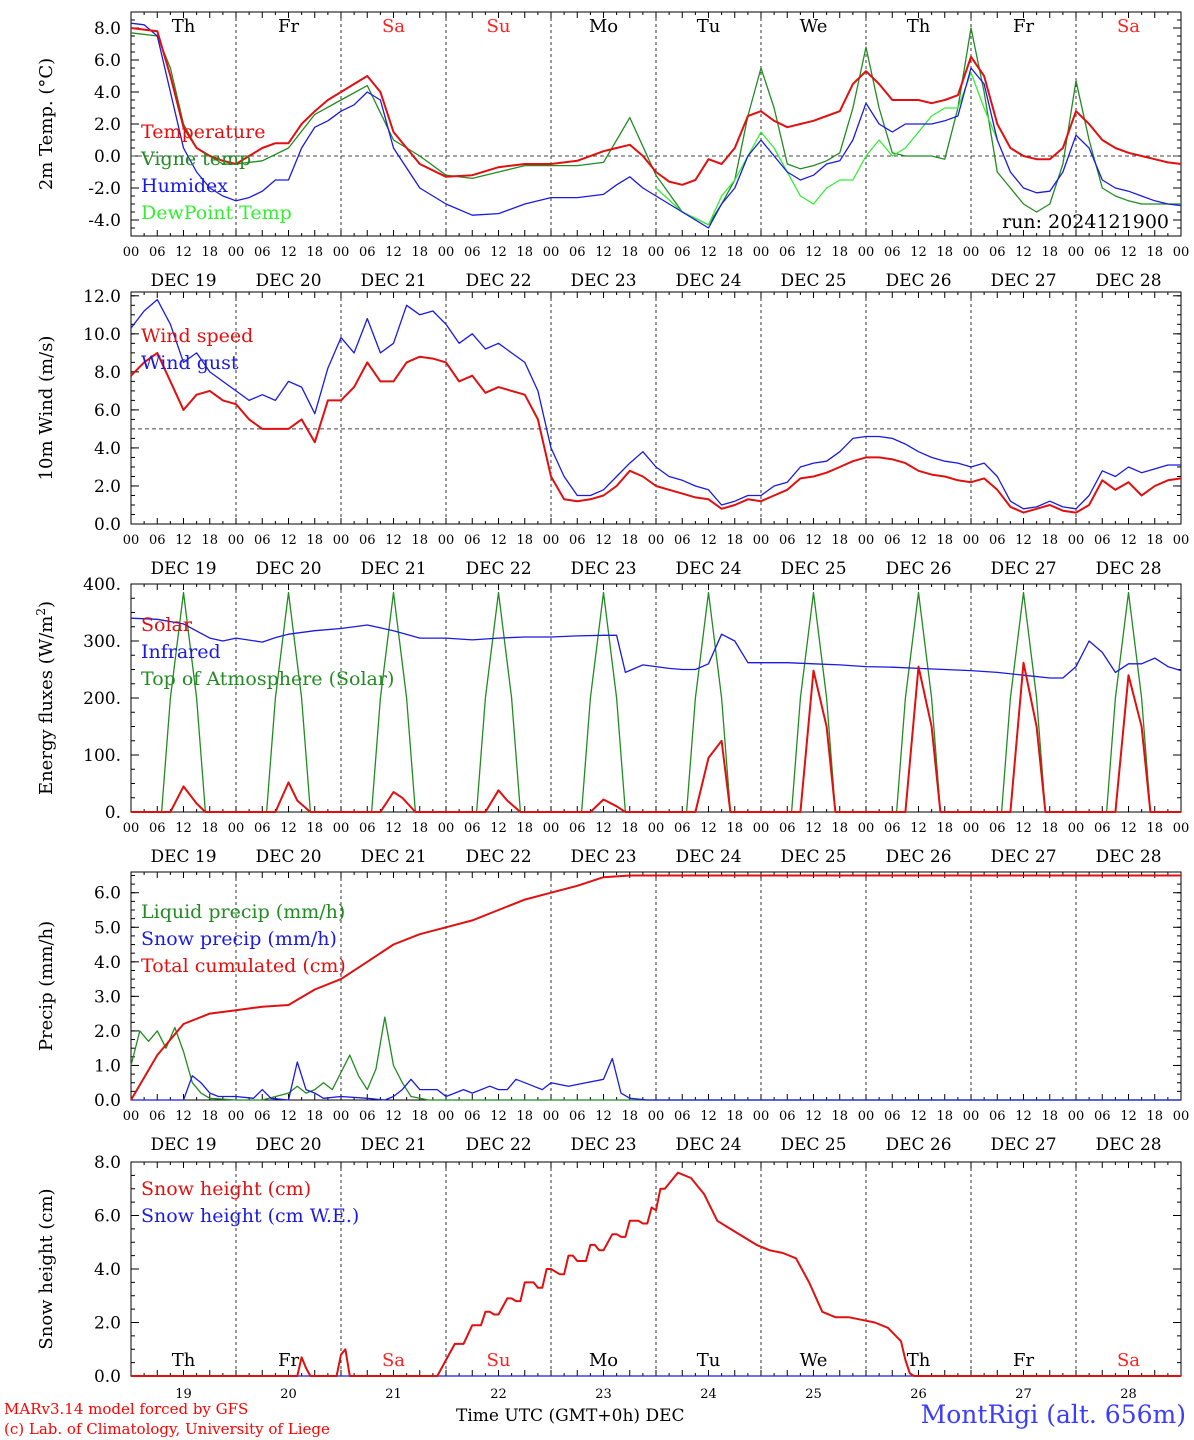 The height and width of the screenshot is (1440, 1194). What do you see at coordinates (113, 813) in the screenshot?
I see `y-tick-label: 0.` at bounding box center [113, 813].